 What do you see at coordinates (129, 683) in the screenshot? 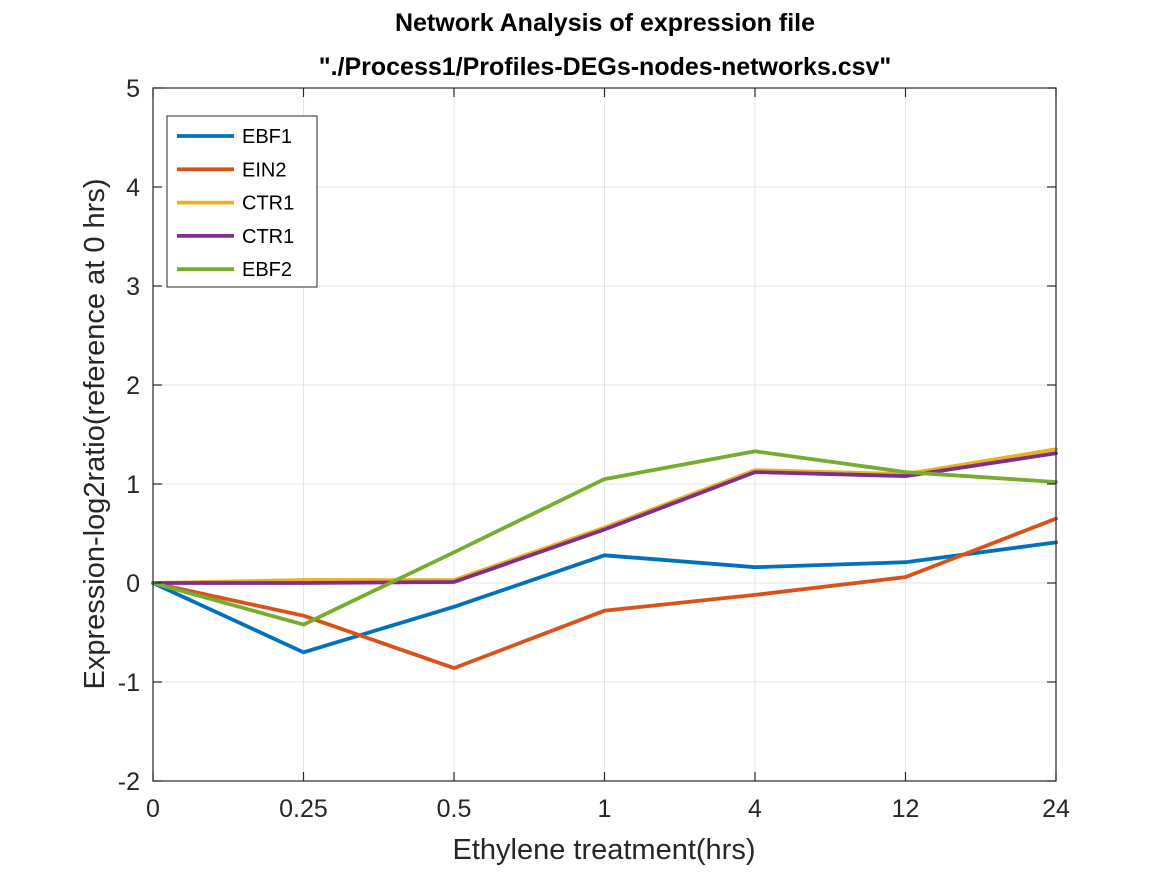
I see `y-tick-label: -1` at bounding box center [129, 683].